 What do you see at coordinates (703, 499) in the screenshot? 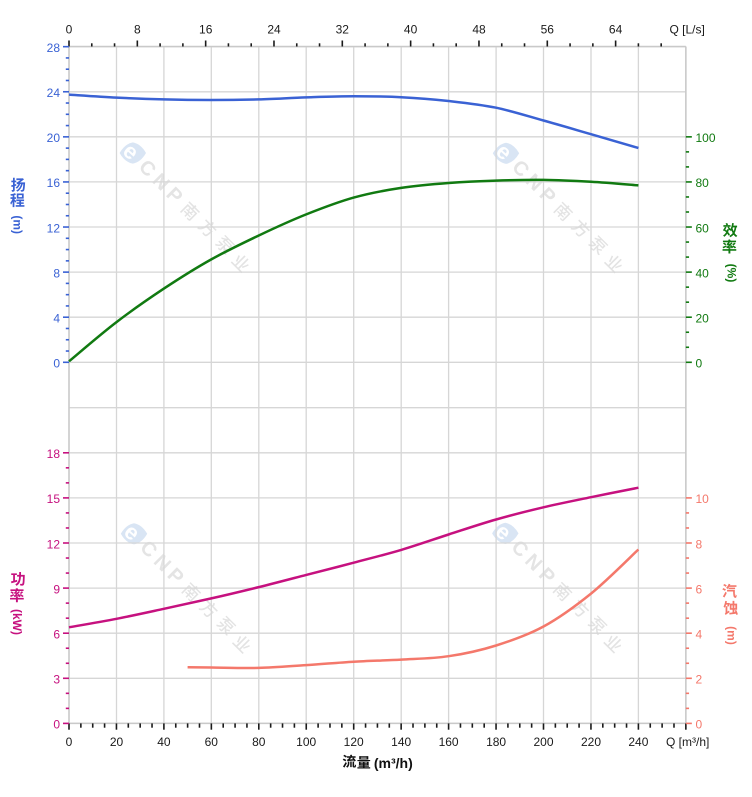
I see `svg-text: 10` at bounding box center [703, 499].